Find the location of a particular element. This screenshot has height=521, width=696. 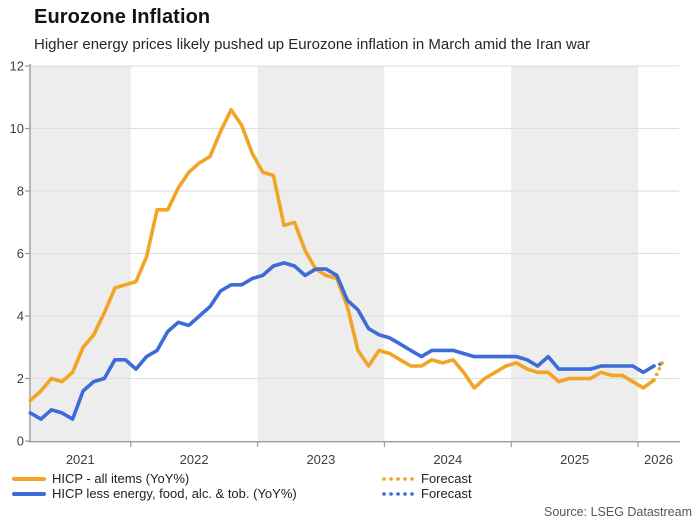

hicp-core-forecast-dotted is located at coordinates (659, 364).